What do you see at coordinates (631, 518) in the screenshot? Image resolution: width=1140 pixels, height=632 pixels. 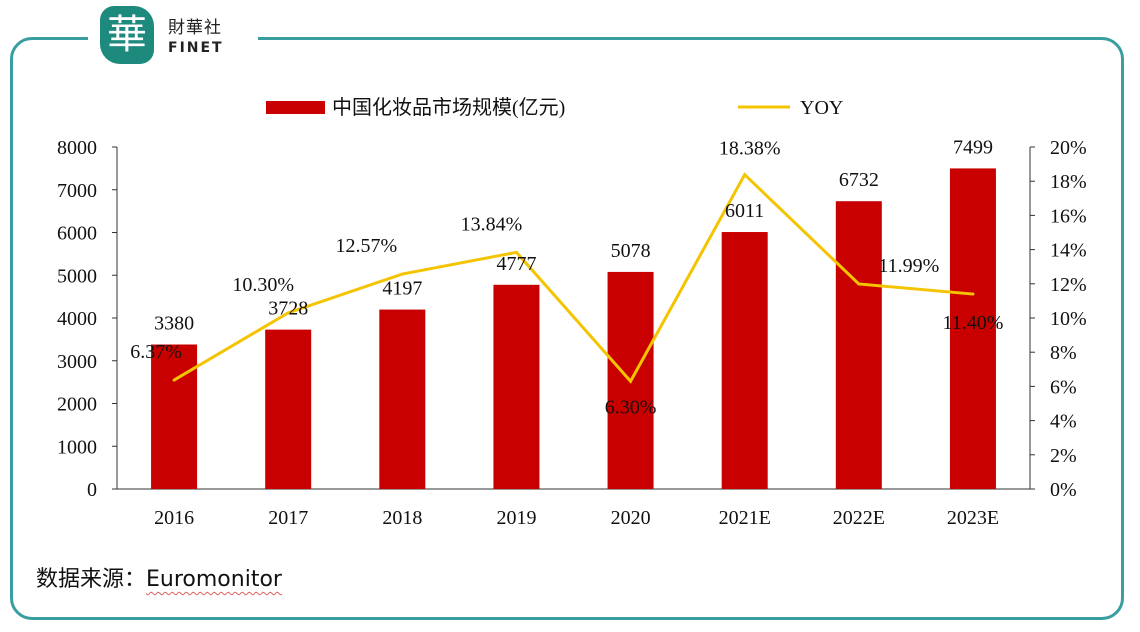 I see `x-tick-label: 2020` at bounding box center [631, 518].